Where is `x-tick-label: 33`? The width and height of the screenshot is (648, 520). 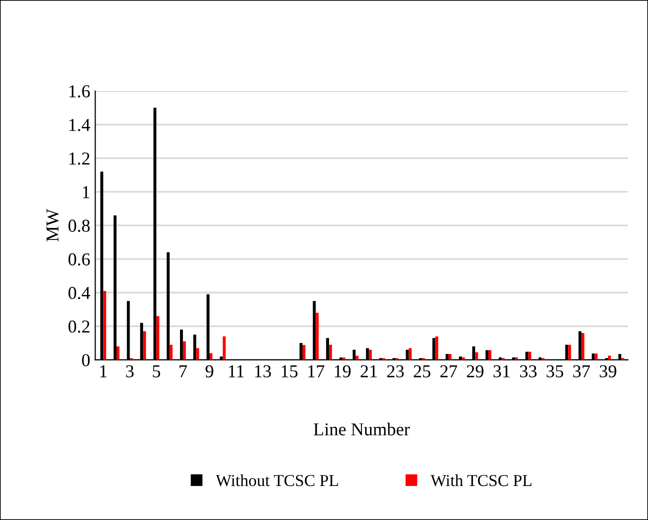 x-tick-label: 33 is located at coordinates (528, 371).